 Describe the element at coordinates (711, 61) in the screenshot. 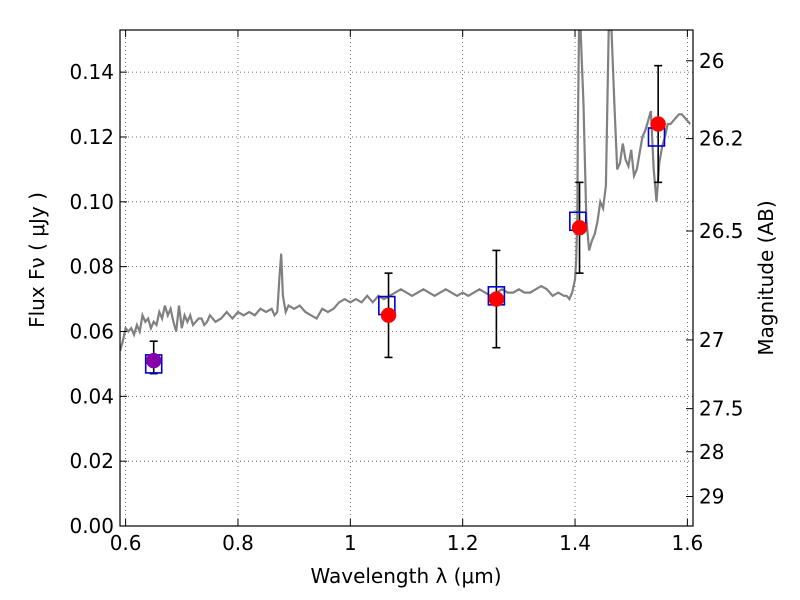

I see `right-tick-label: 26` at that location.